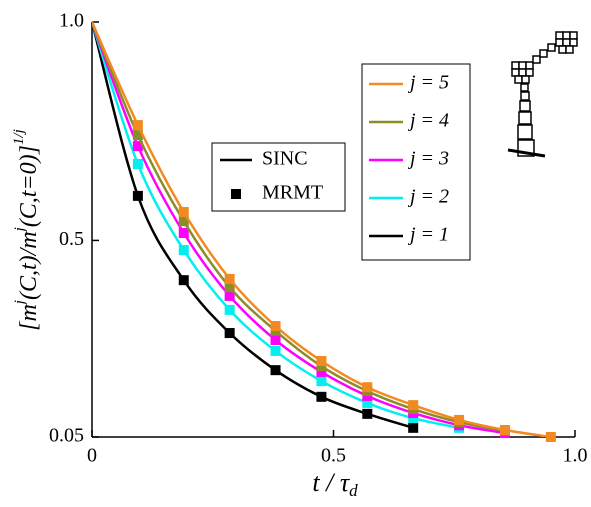 The height and width of the screenshot is (507, 591). What do you see at coordinates (316, 482) in the screenshot?
I see `x-label-part: t` at bounding box center [316, 482].